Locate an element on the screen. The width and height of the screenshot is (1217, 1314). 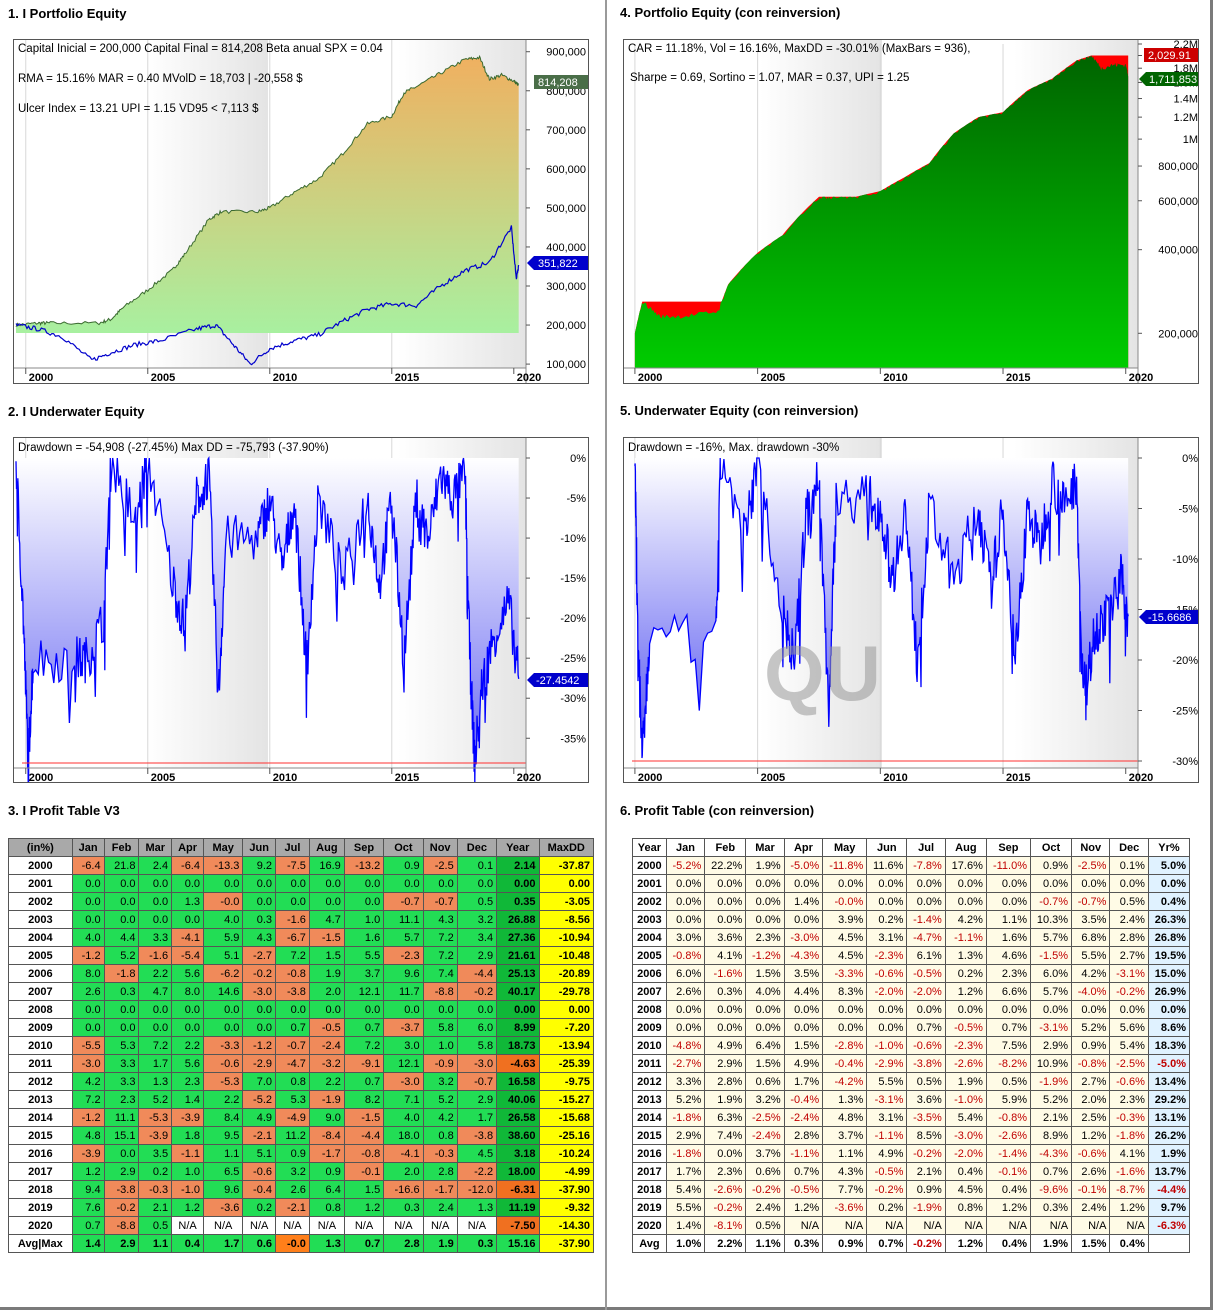
table3-cell: 5.8 is located at coordinates (440, 1027).